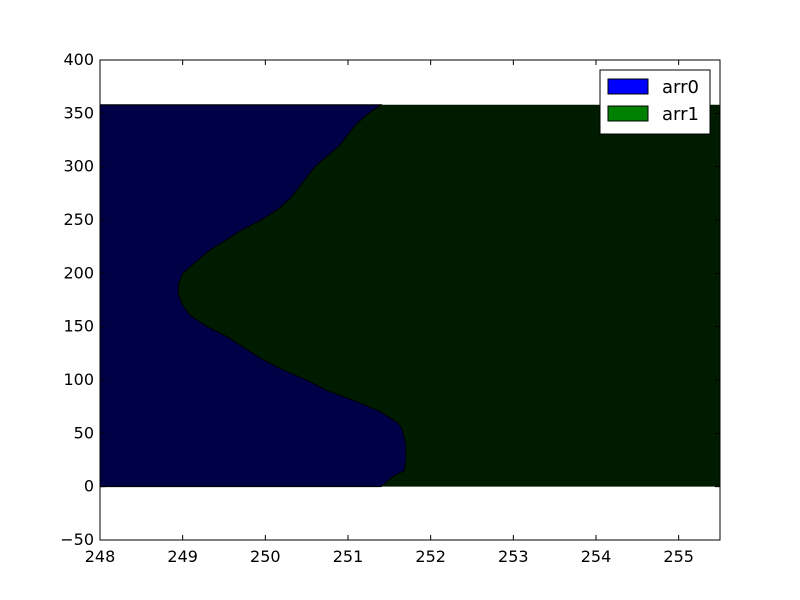  I want to click on legend-swatch-arr0, so click(628, 86).